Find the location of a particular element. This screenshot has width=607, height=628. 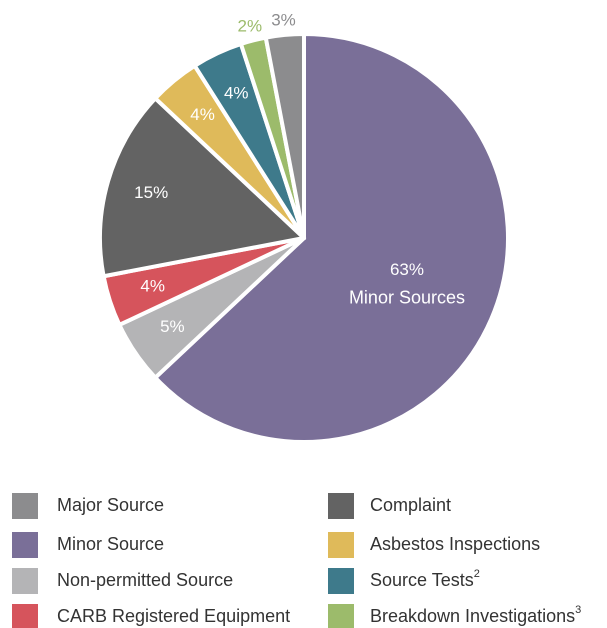

legend-text: Minor Source is located at coordinates (110, 544).